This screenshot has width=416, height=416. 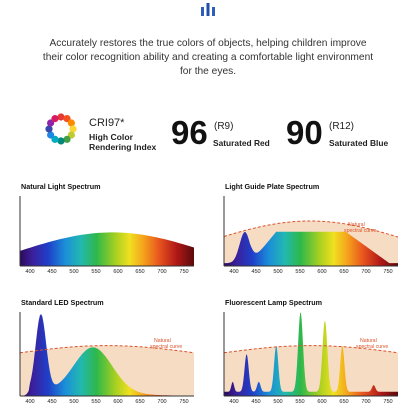 What do you see at coordinates (304, 132) in the screenshot?
I see `r12-value: 90` at bounding box center [304, 132].